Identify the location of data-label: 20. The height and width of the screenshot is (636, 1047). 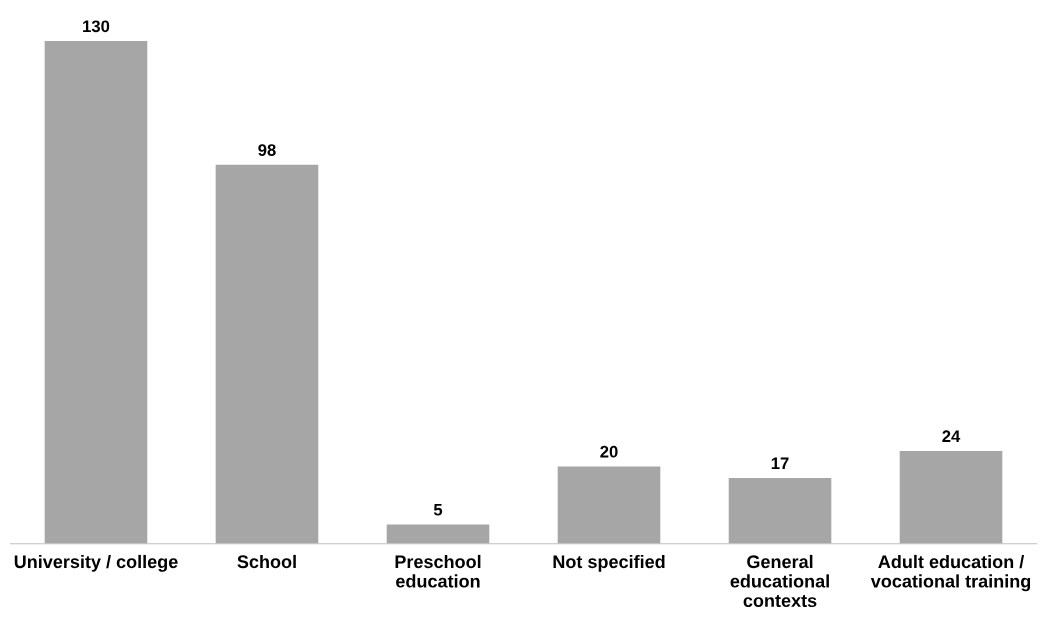
(609, 451).